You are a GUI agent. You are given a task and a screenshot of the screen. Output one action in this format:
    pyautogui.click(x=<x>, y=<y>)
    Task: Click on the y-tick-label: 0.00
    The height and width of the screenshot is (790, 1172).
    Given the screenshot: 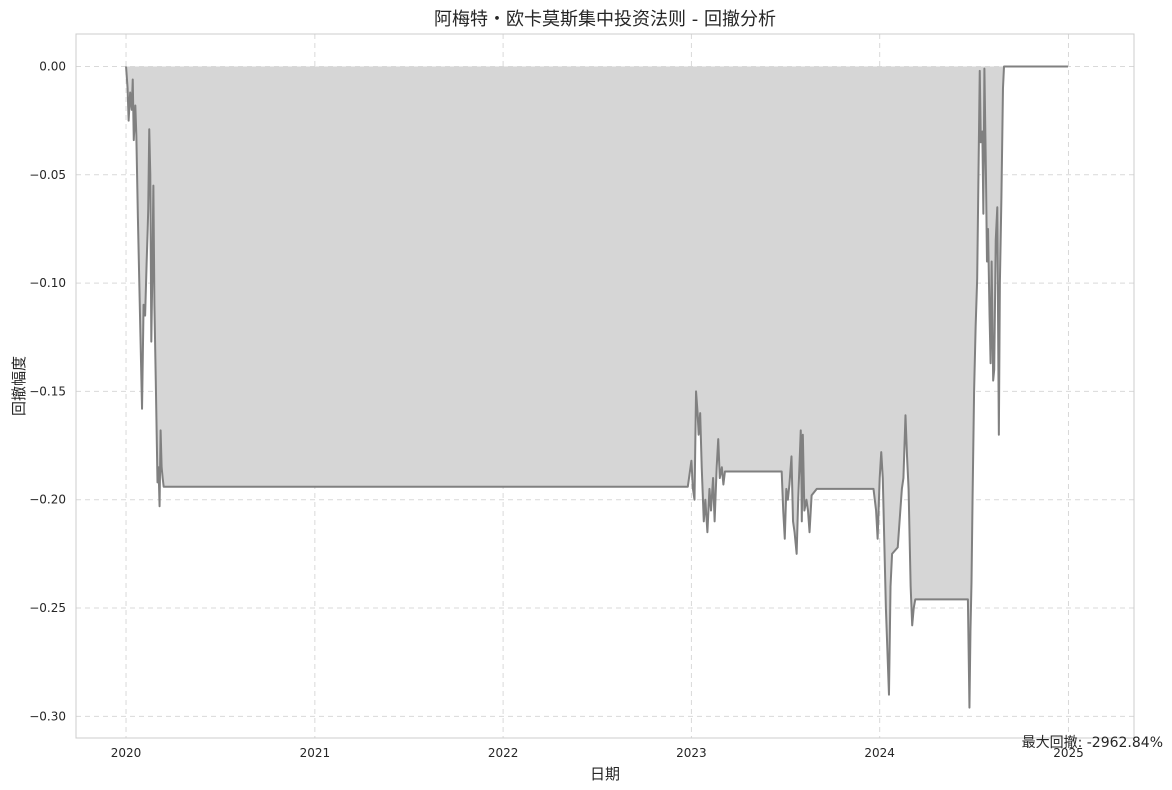 What is the action you would take?
    pyautogui.click(x=52, y=66)
    